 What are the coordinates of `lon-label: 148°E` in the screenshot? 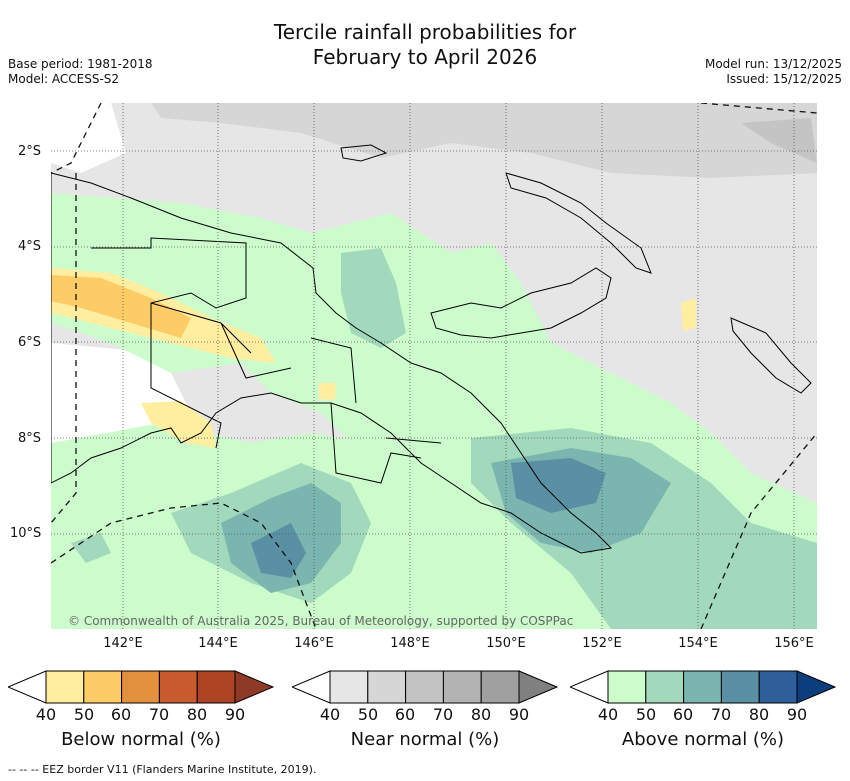 It's located at (410, 643).